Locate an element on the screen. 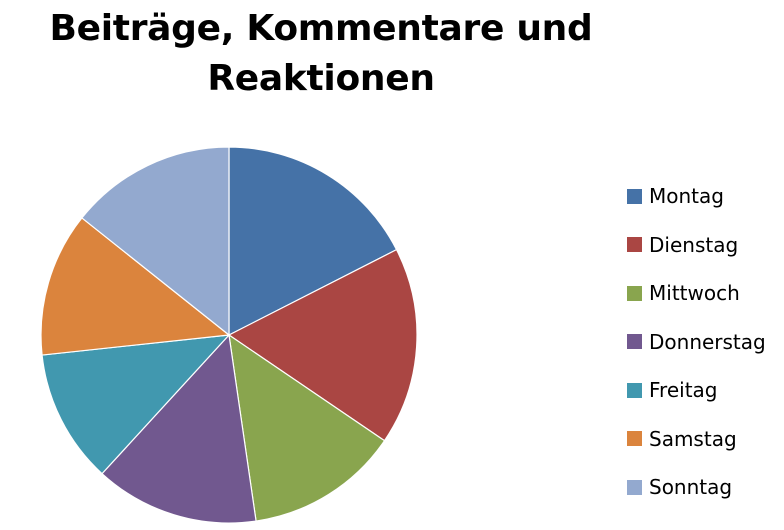  pie-slice-dienstag is located at coordinates (323, 345).